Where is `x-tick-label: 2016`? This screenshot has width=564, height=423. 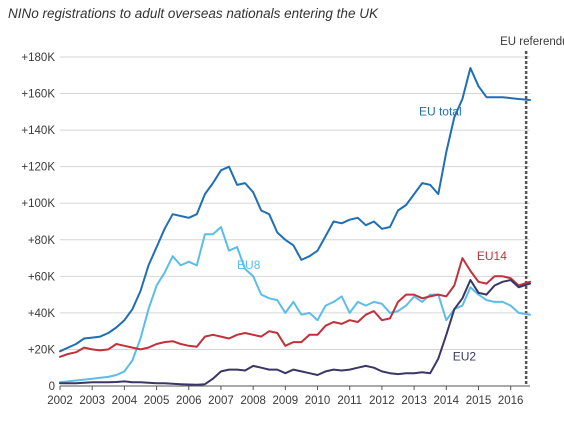 x-tick-label: 2016 is located at coordinates (511, 401).